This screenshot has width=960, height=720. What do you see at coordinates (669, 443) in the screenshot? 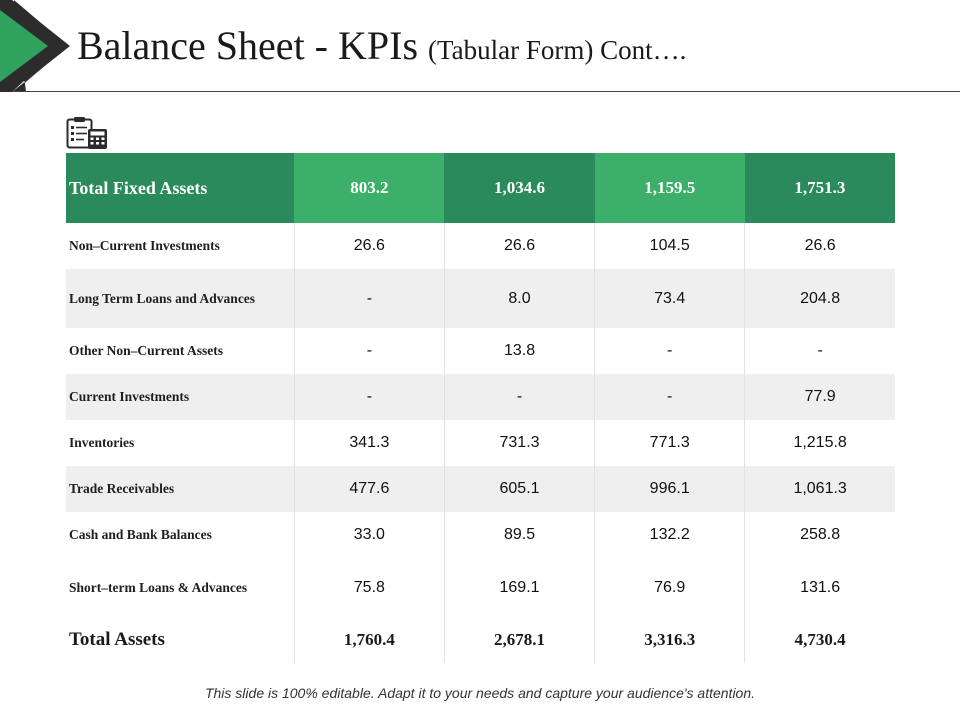
I see `row-value: 771.3` at bounding box center [669, 443].